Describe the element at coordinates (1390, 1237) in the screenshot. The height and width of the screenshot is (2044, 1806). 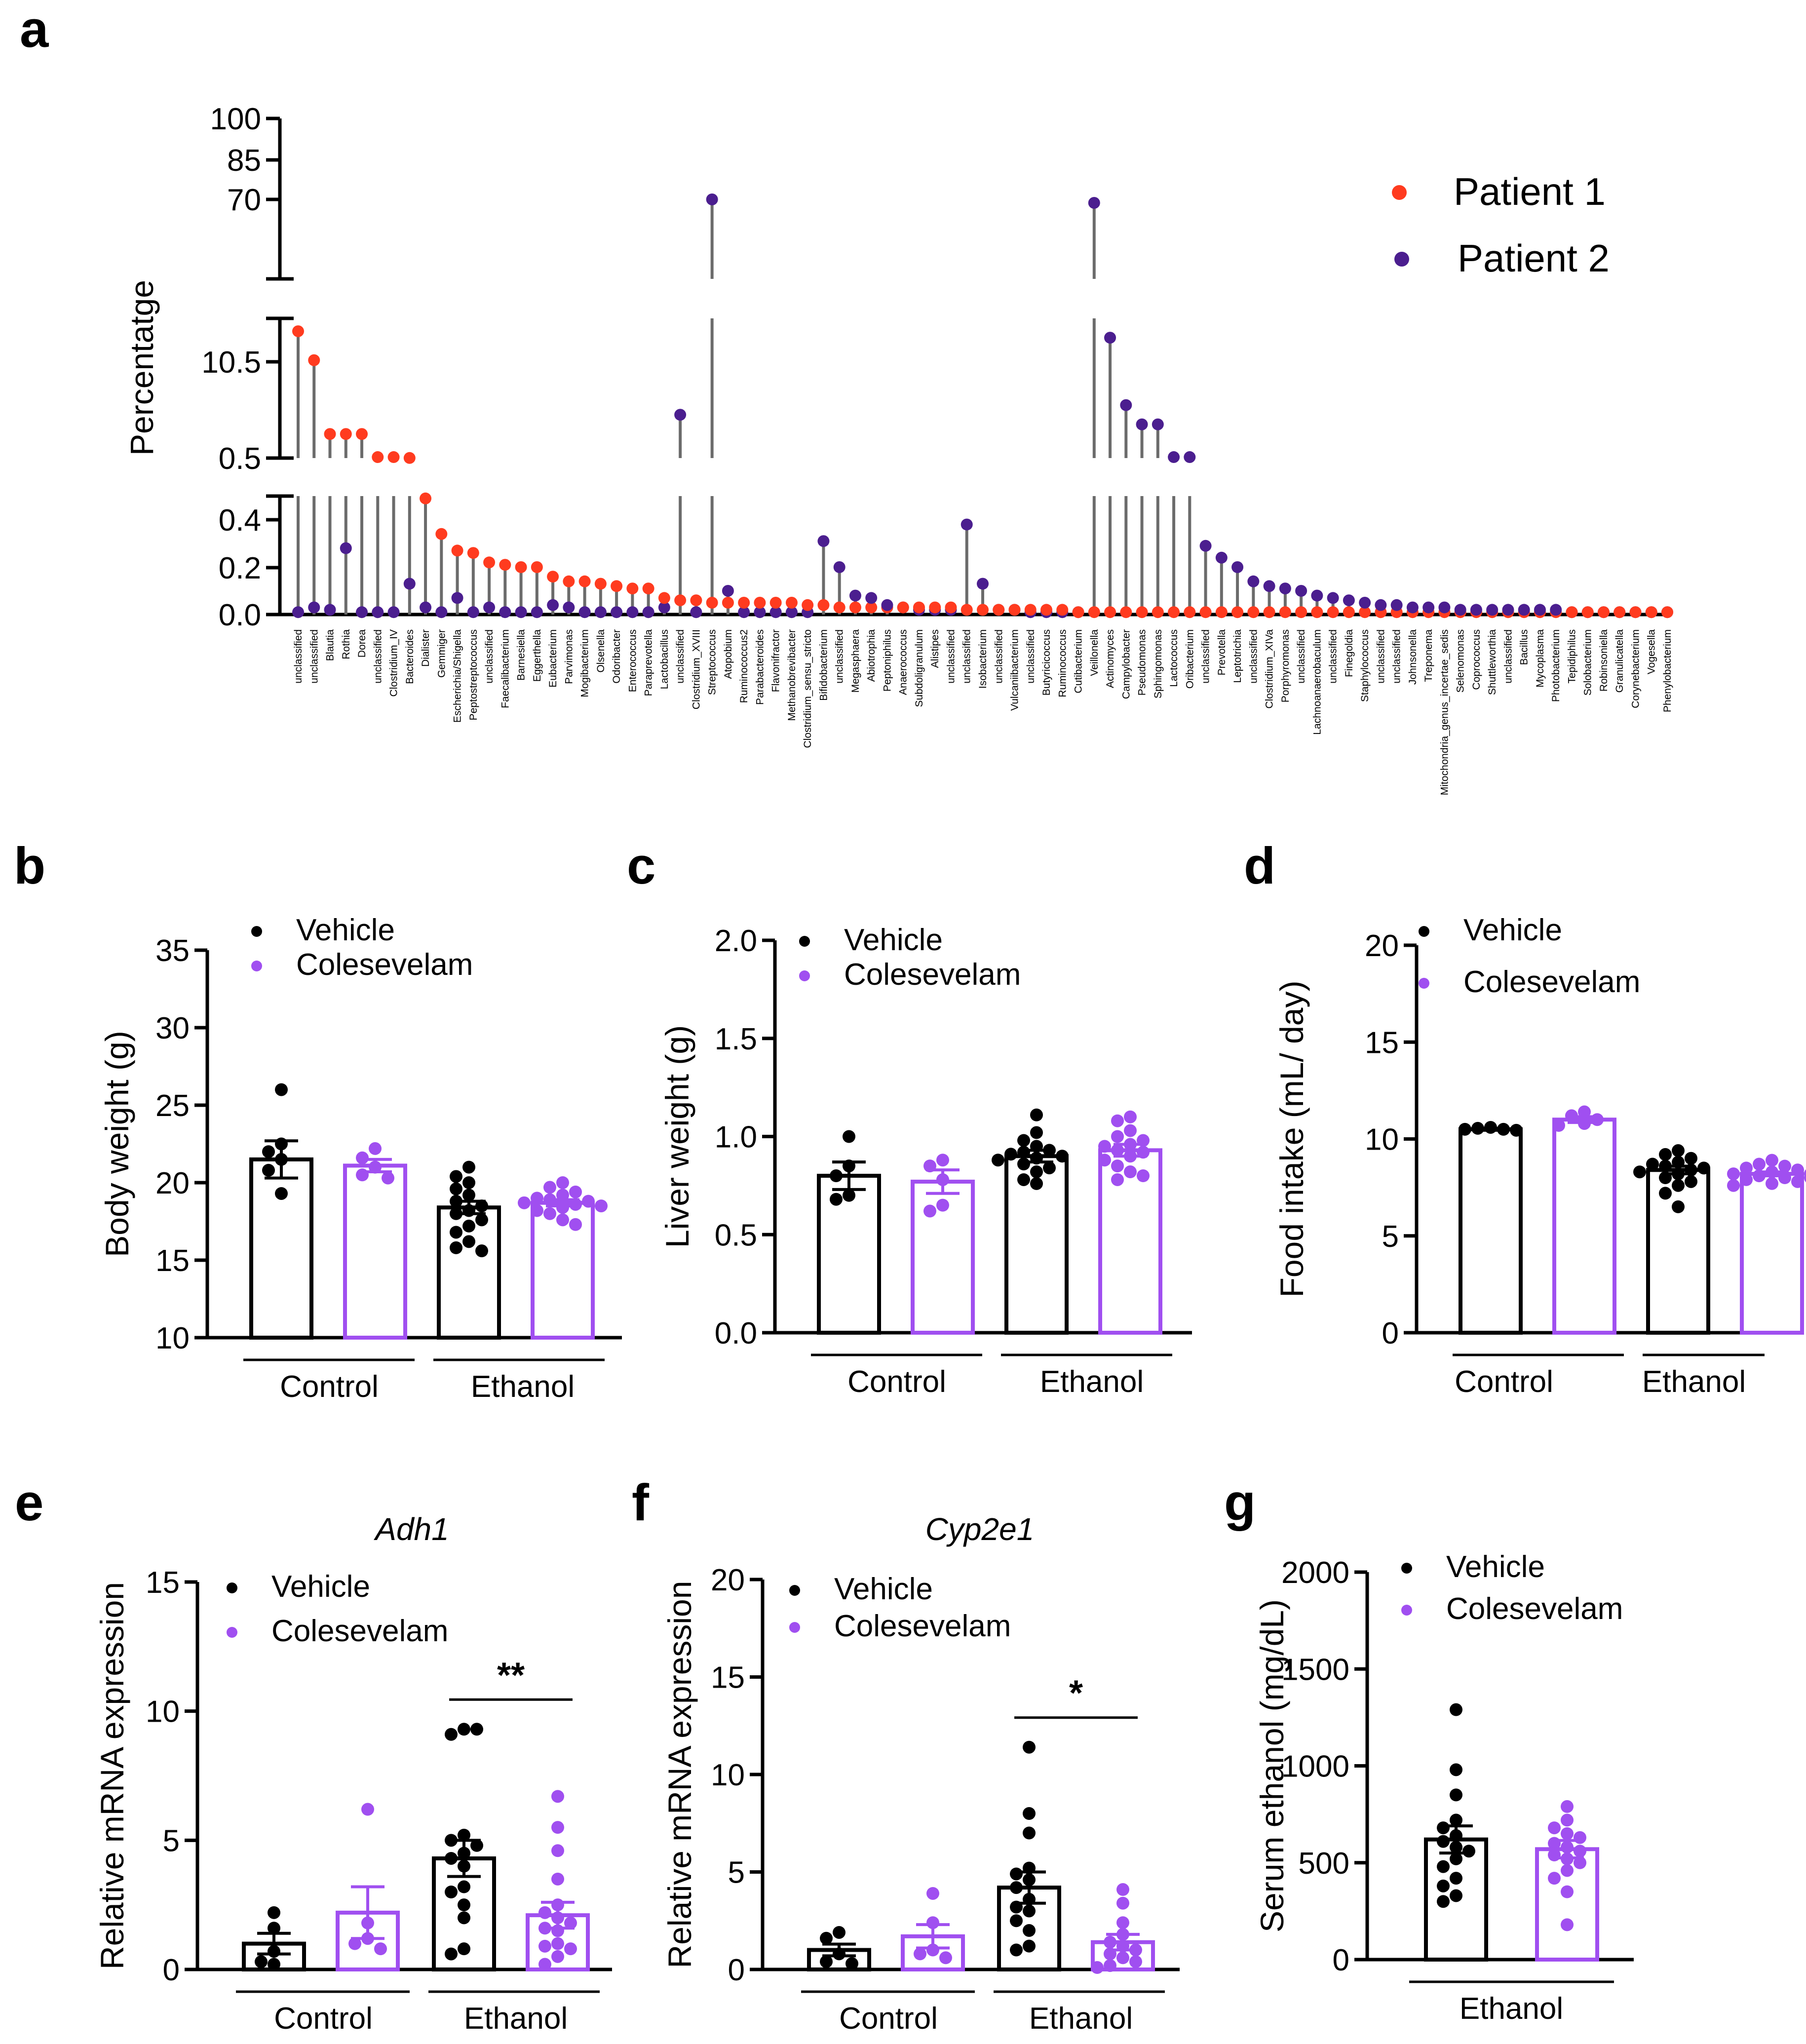
I see `y-tick-label: 5` at that location.